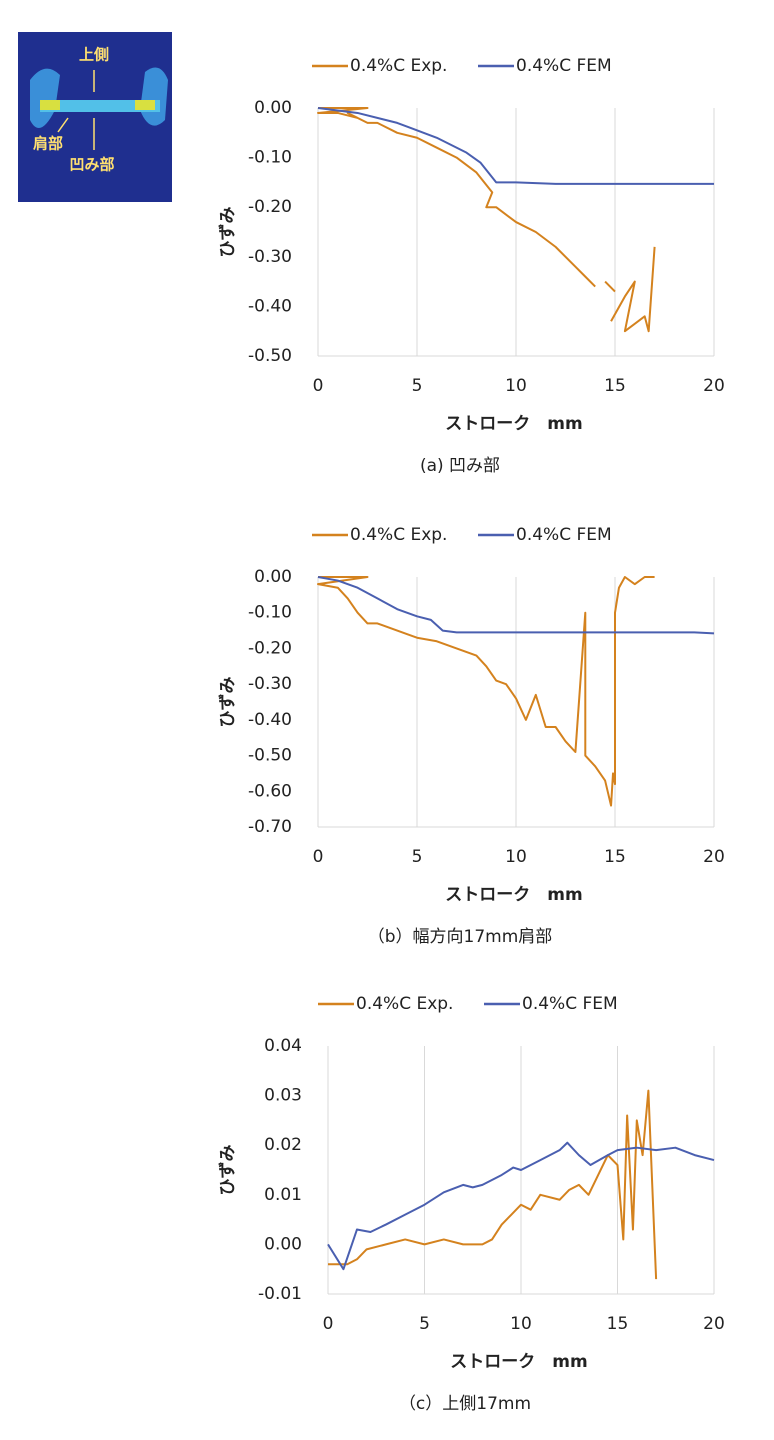 This screenshot has width=774, height=1440. What do you see at coordinates (91, 165) in the screenshot?
I see `inset-label: 凹み部` at bounding box center [91, 165].